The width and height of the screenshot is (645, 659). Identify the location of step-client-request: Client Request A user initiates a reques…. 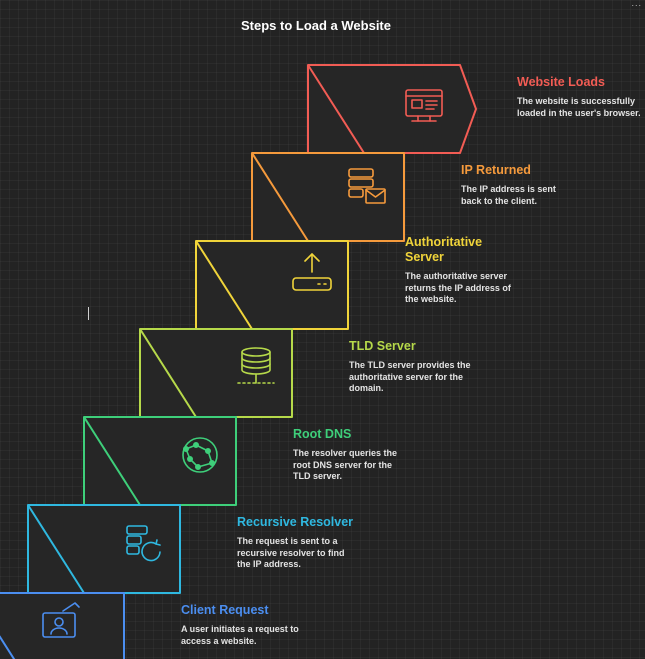
(243, 625).